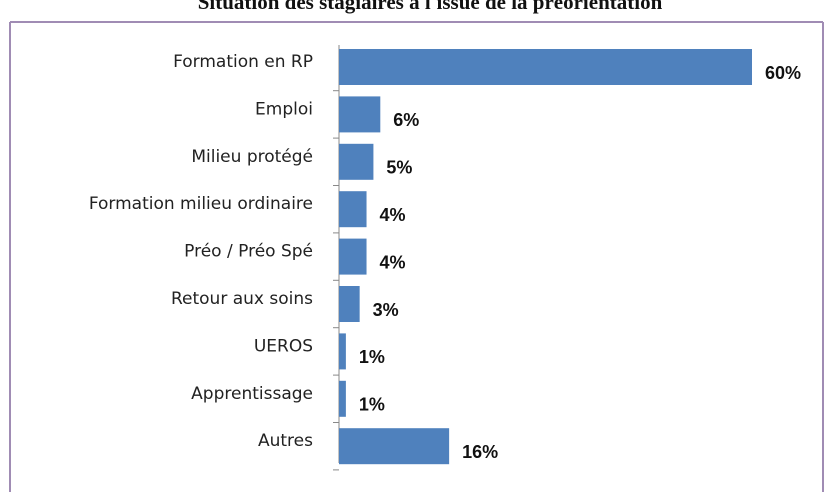  Describe the element at coordinates (386, 310) in the screenshot. I see `value-label: 3%` at that location.